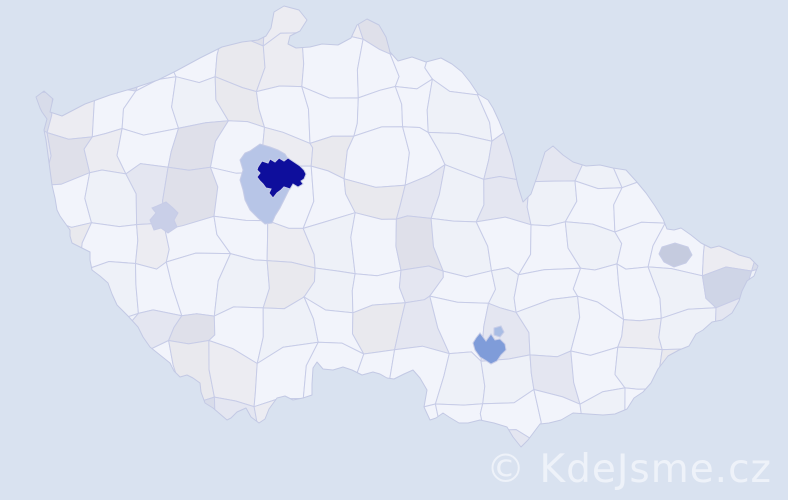 The height and width of the screenshot is (500, 788). What do you see at coordinates (629, 469) in the screenshot?
I see `kdejsme-watermark: © KdeJsme.cz` at bounding box center [629, 469].